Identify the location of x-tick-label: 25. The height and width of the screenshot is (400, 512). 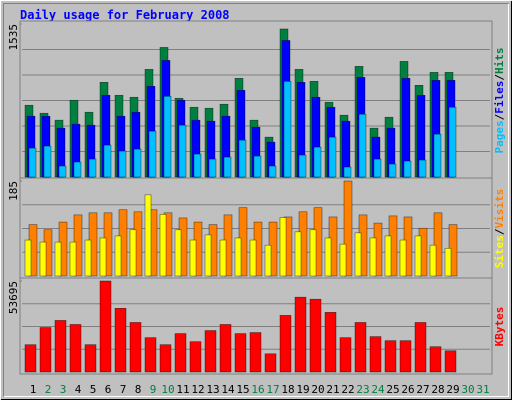
(392, 389).